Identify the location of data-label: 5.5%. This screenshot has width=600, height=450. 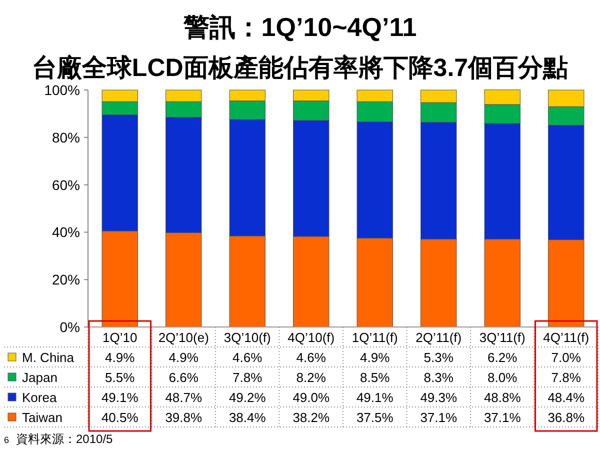
(120, 377).